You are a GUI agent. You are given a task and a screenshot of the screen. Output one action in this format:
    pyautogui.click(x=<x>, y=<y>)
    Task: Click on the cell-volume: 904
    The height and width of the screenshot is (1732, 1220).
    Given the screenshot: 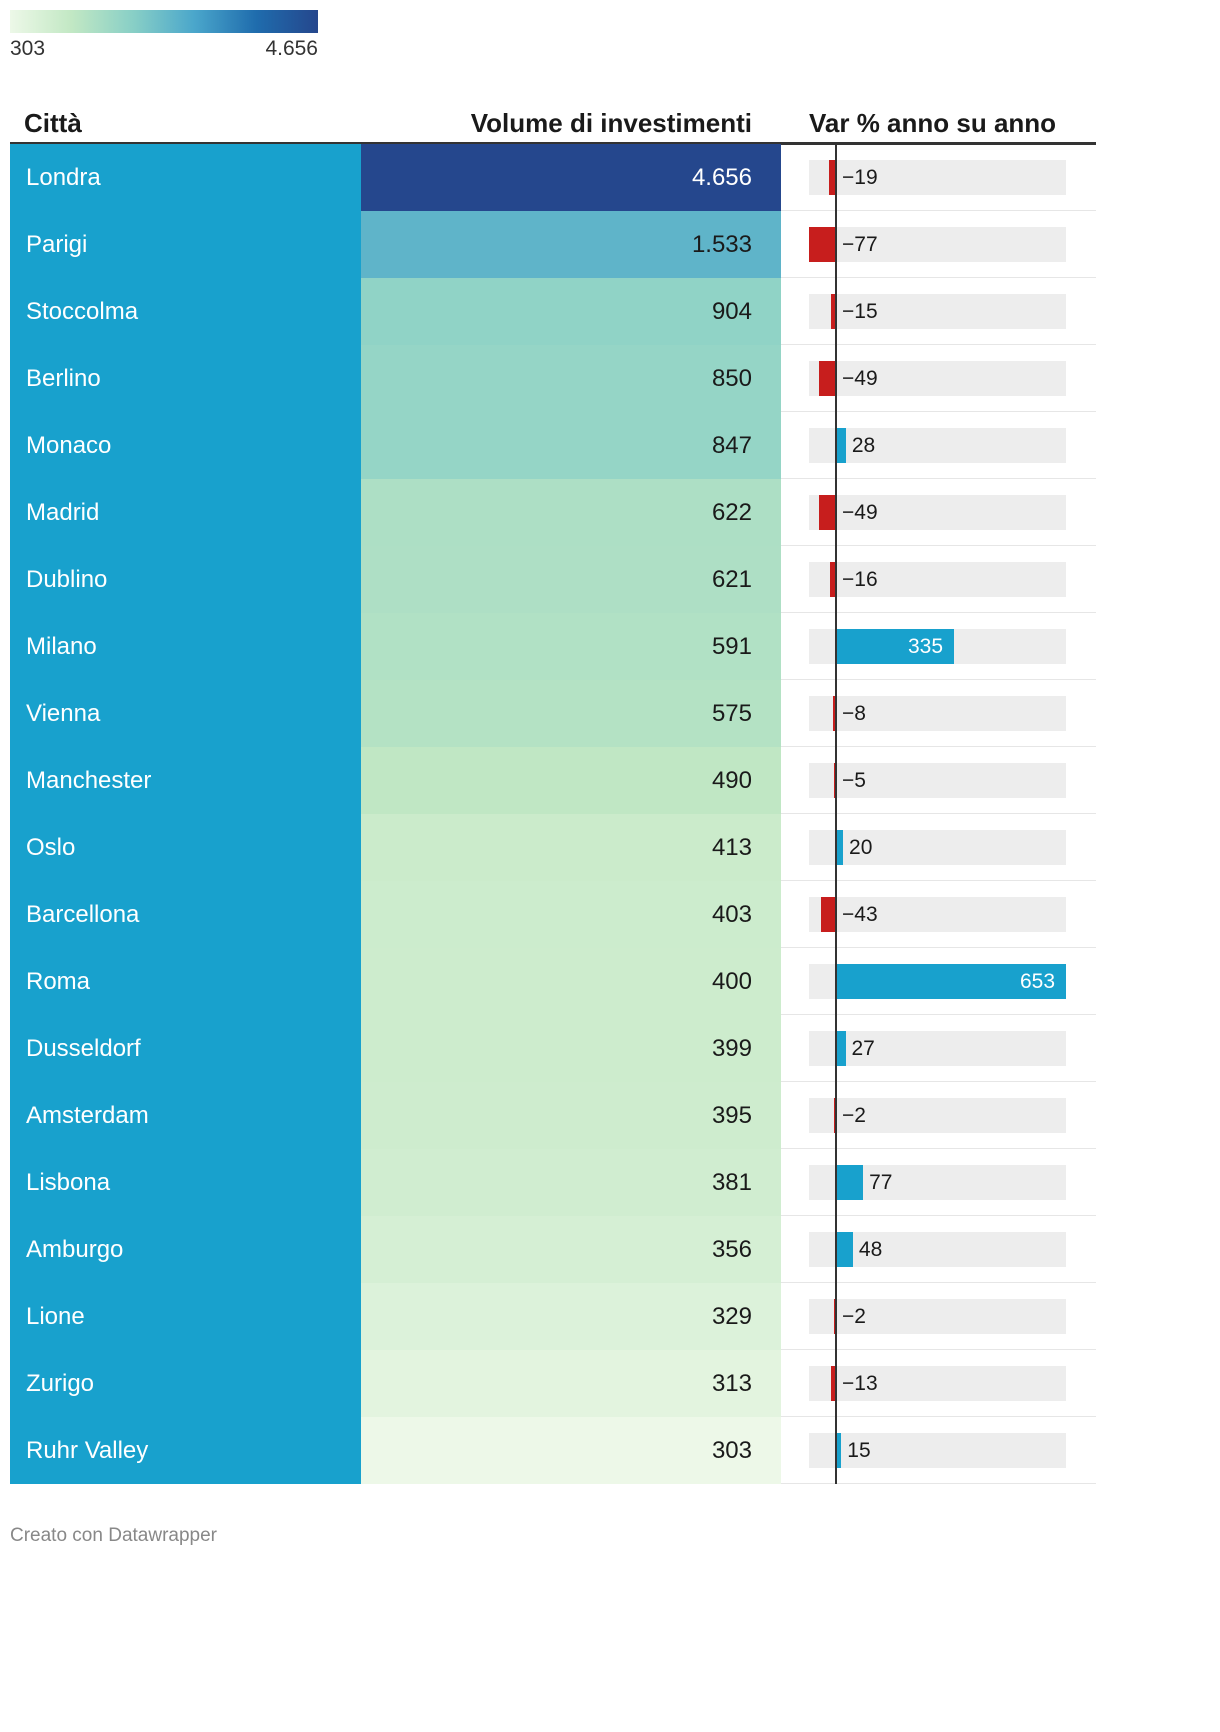 What is the action you would take?
    pyautogui.click(x=571, y=311)
    